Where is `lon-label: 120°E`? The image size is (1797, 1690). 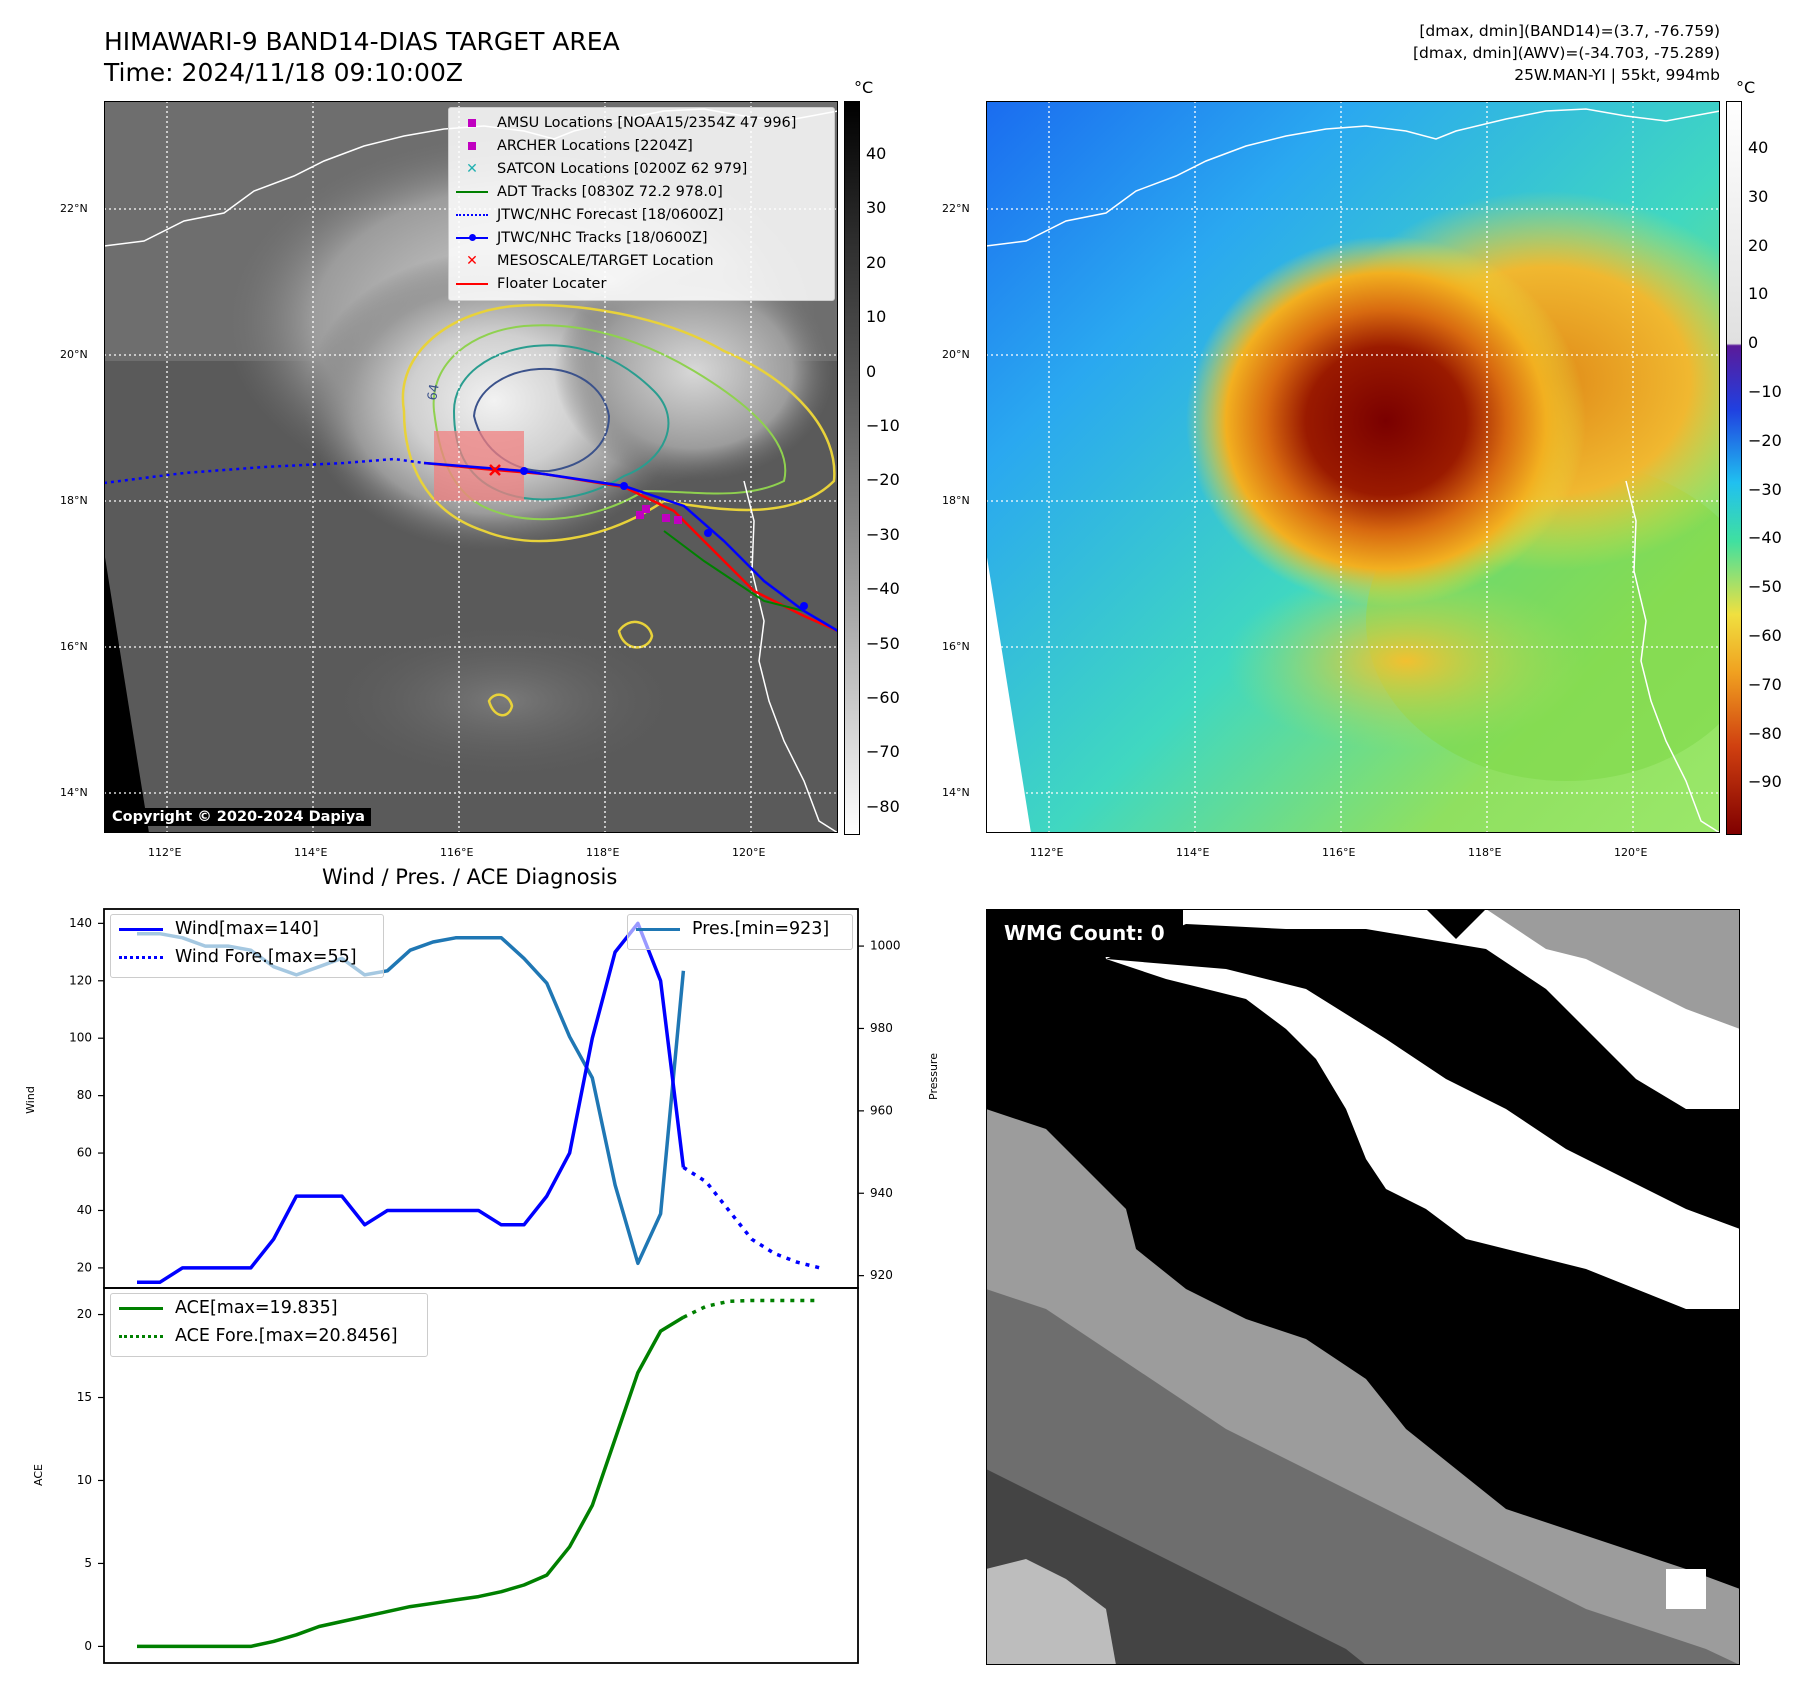
lon-label: 120°E is located at coordinates (749, 852).